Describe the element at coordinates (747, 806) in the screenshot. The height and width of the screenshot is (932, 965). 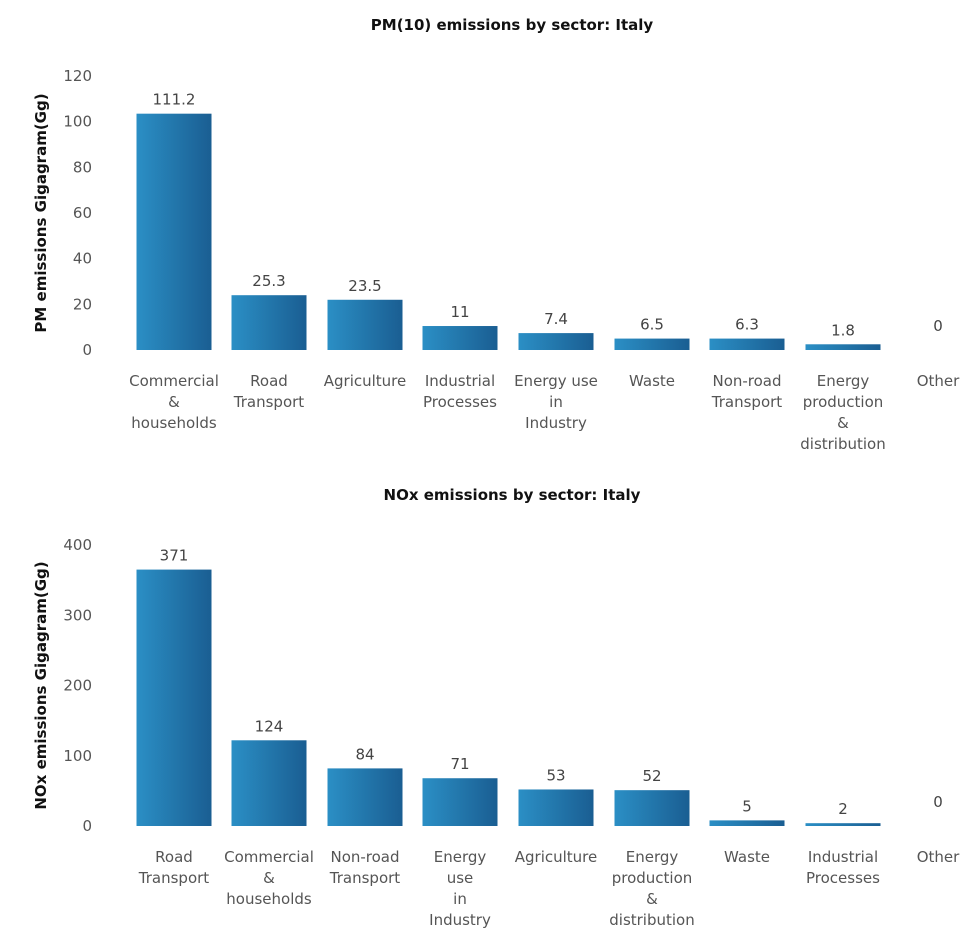
I see `data-label: 5` at that location.